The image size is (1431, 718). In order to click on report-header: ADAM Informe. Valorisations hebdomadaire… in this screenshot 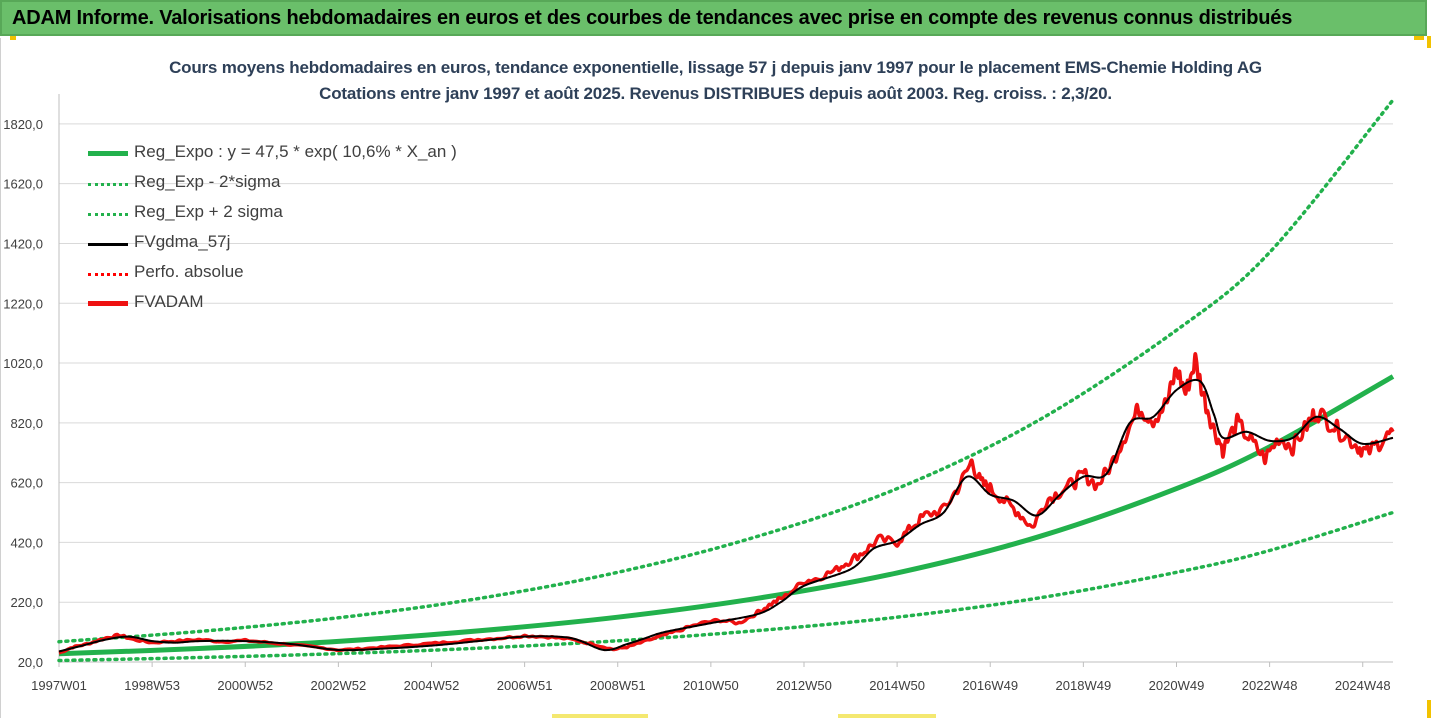, I will do `click(713, 18)`.